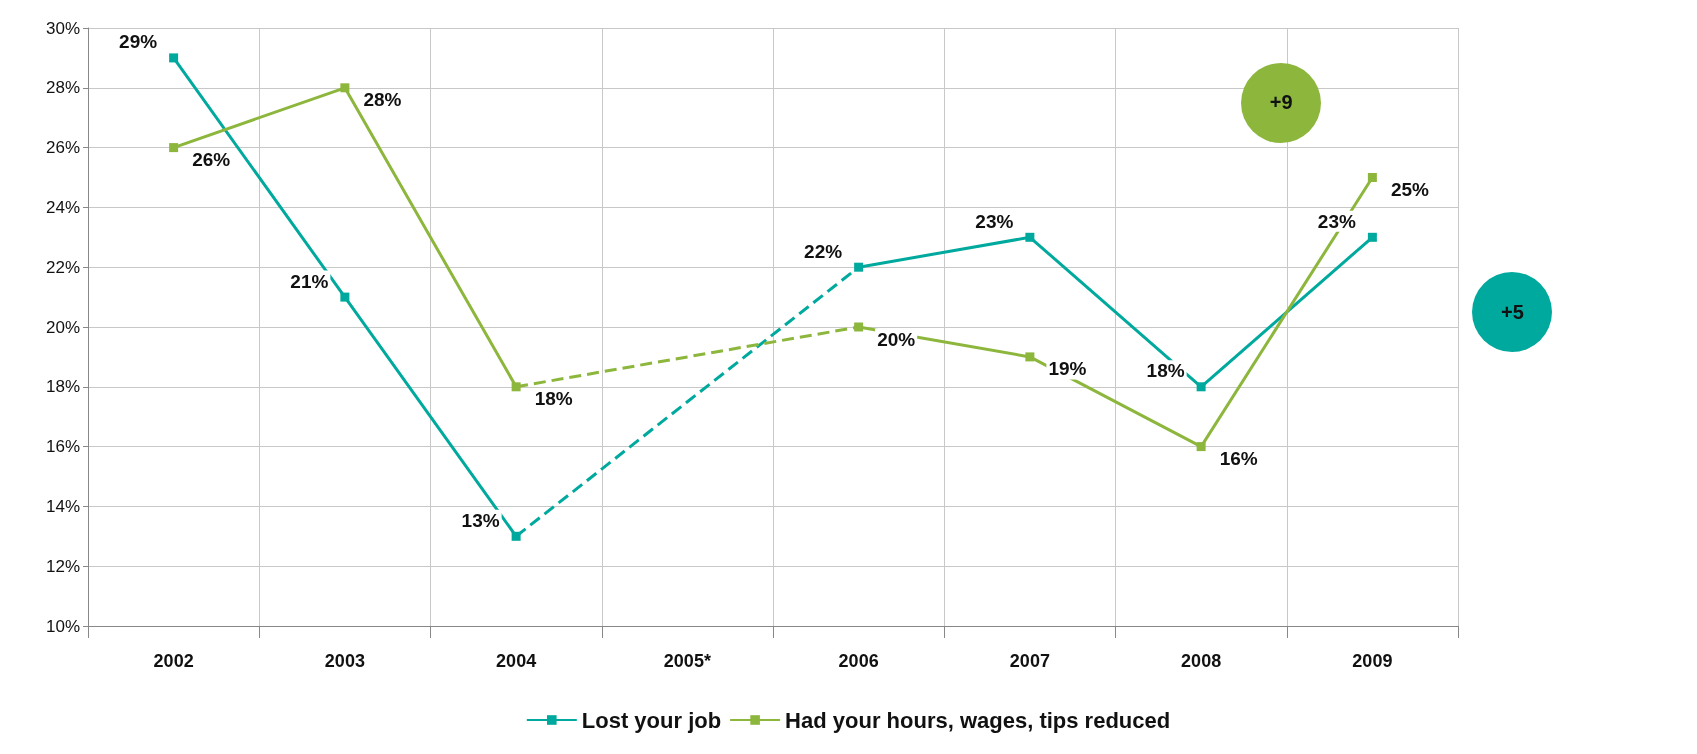 The width and height of the screenshot is (1697, 754). What do you see at coordinates (978, 720) in the screenshot?
I see `legend-label: Had your hours, wages, tips reduced` at bounding box center [978, 720].